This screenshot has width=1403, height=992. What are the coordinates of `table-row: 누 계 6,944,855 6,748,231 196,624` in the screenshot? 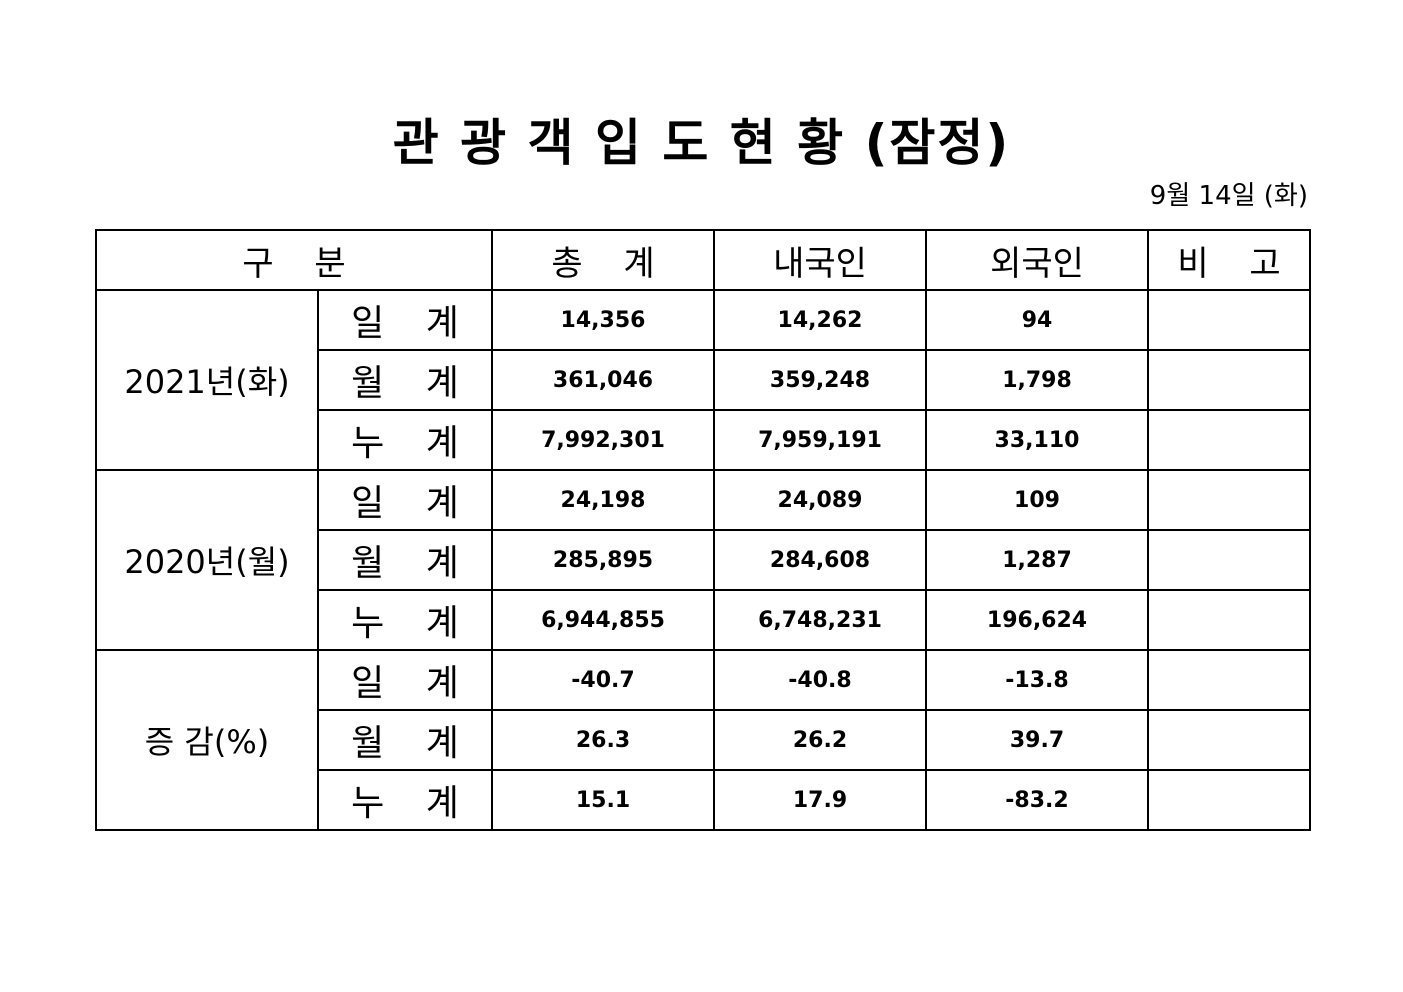 It's located at (703, 620).